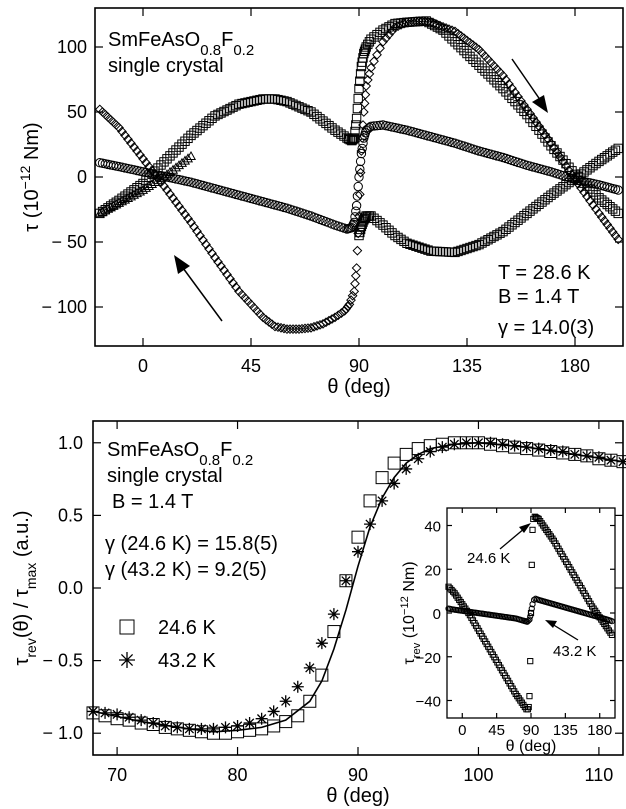 The height and width of the screenshot is (809, 626). Describe the element at coordinates (409, 661) in the screenshot. I see `y-axis-label-part: τ` at that location.